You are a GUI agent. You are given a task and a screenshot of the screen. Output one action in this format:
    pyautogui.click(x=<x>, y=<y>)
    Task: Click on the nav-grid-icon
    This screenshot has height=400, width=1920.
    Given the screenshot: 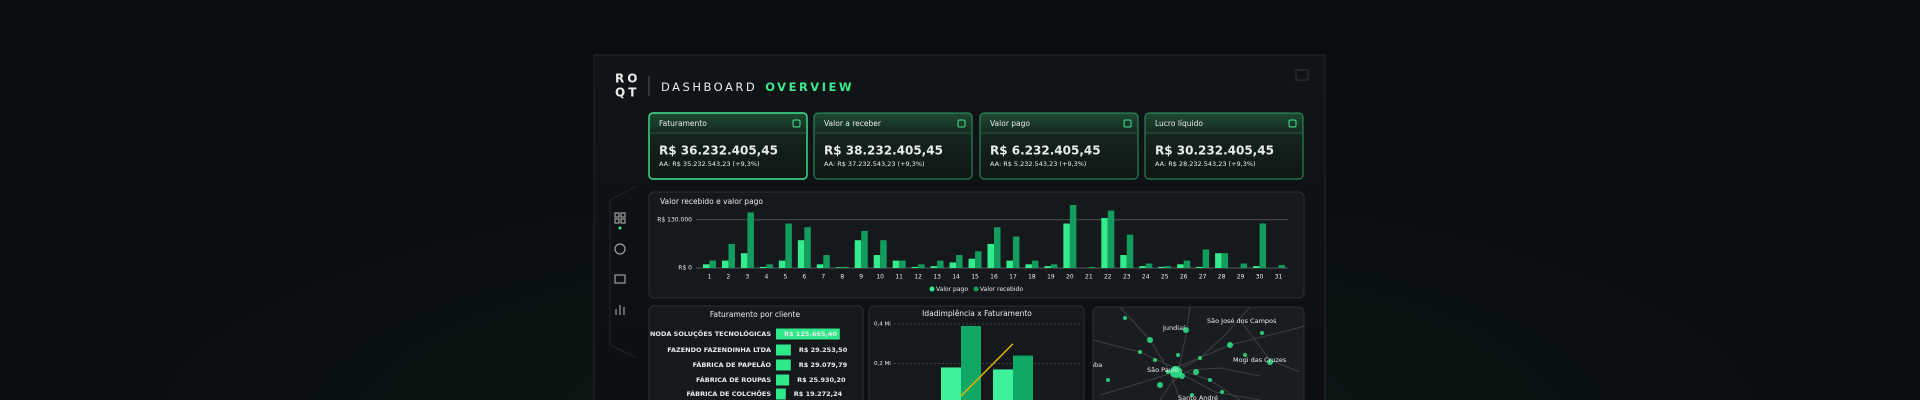 What is the action you would take?
    pyautogui.click(x=620, y=218)
    